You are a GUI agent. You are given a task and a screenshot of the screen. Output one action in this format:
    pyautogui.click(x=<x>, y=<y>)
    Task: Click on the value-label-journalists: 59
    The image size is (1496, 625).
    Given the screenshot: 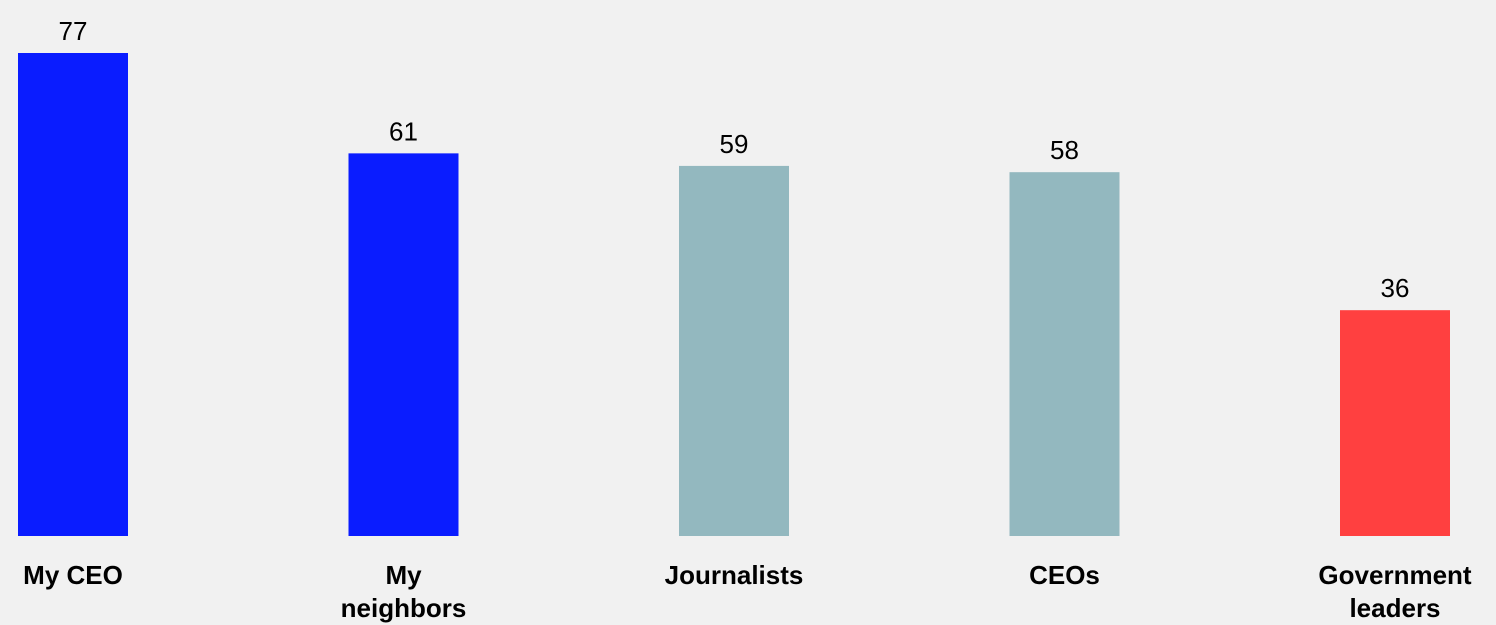 What is the action you would take?
    pyautogui.click(x=734, y=144)
    